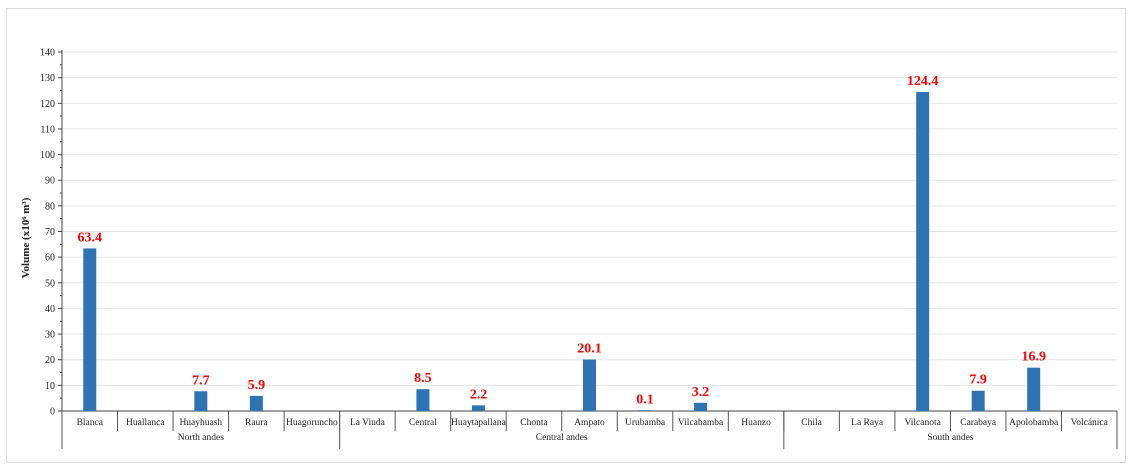 The height and width of the screenshot is (473, 1132). What do you see at coordinates (201, 380) in the screenshot?
I see `data-label: 7.7` at bounding box center [201, 380].